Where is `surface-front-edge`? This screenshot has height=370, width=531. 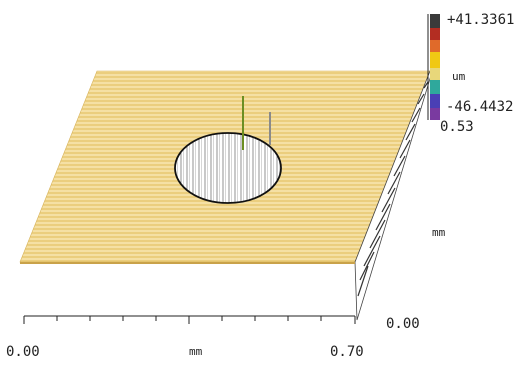
surface-front-edge is located at coordinates (187, 263).